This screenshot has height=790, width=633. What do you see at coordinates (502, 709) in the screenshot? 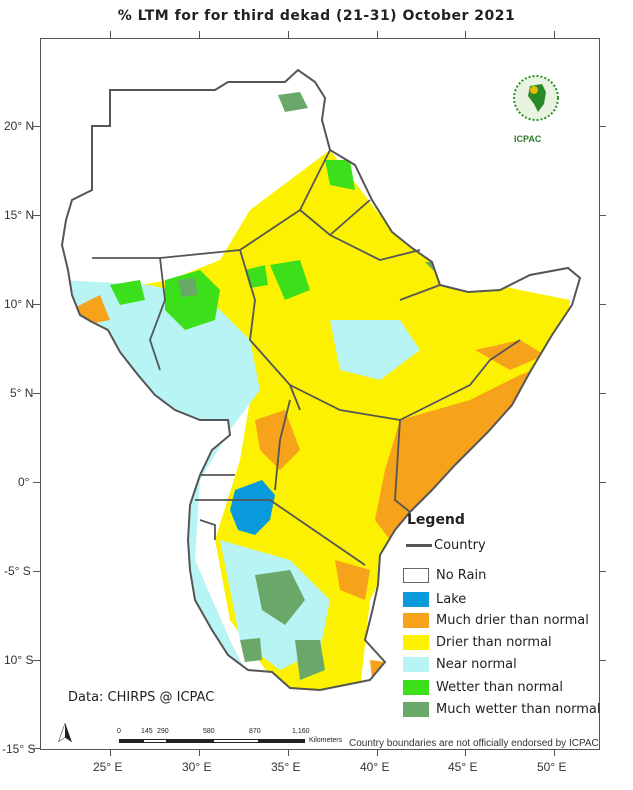
I see `legend-item-much-wetter: Much wetter than normal` at bounding box center [502, 709].